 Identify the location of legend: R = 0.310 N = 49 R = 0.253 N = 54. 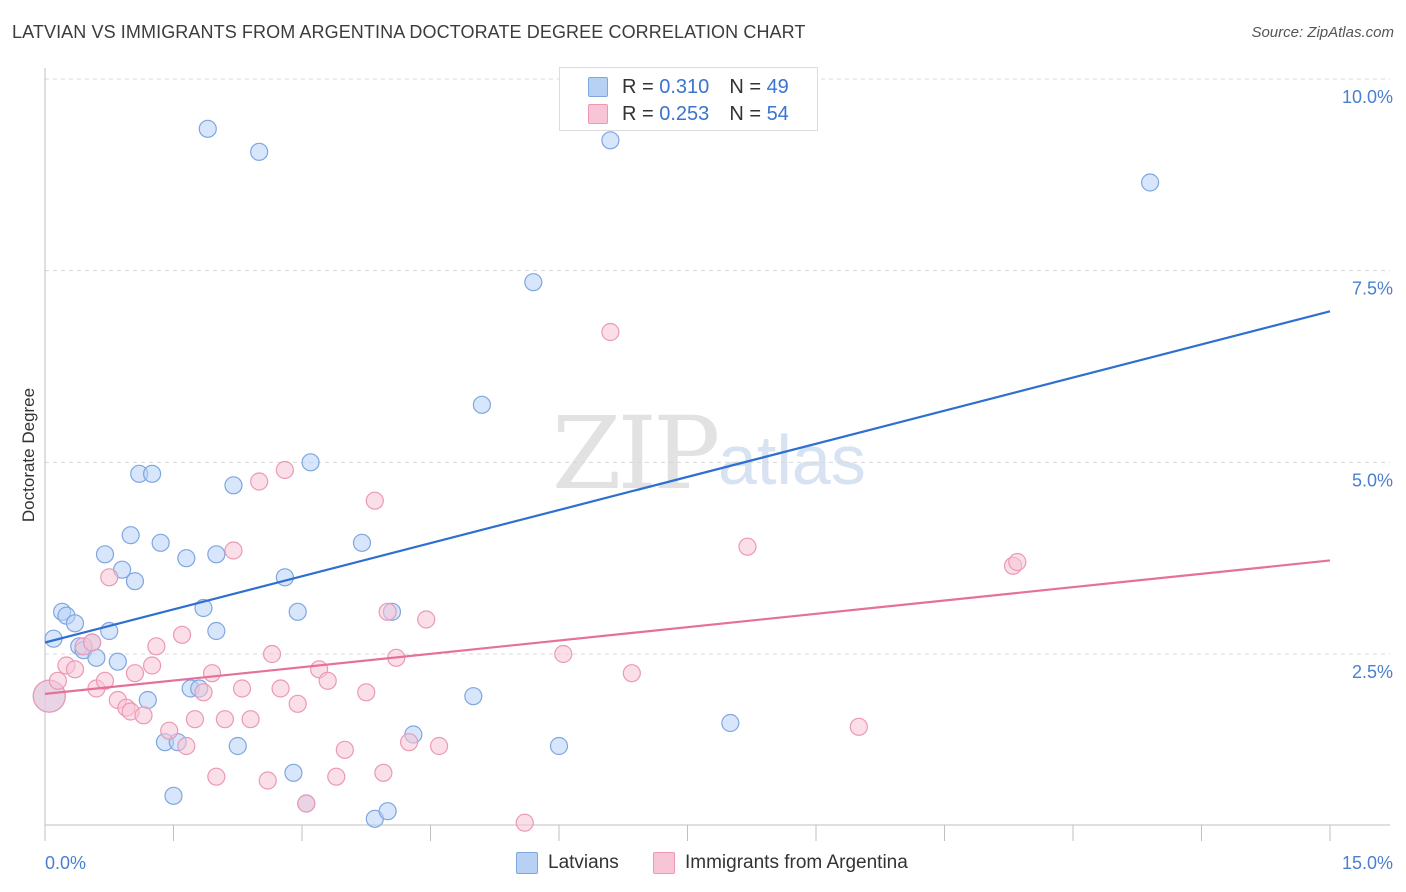
(688, 99).